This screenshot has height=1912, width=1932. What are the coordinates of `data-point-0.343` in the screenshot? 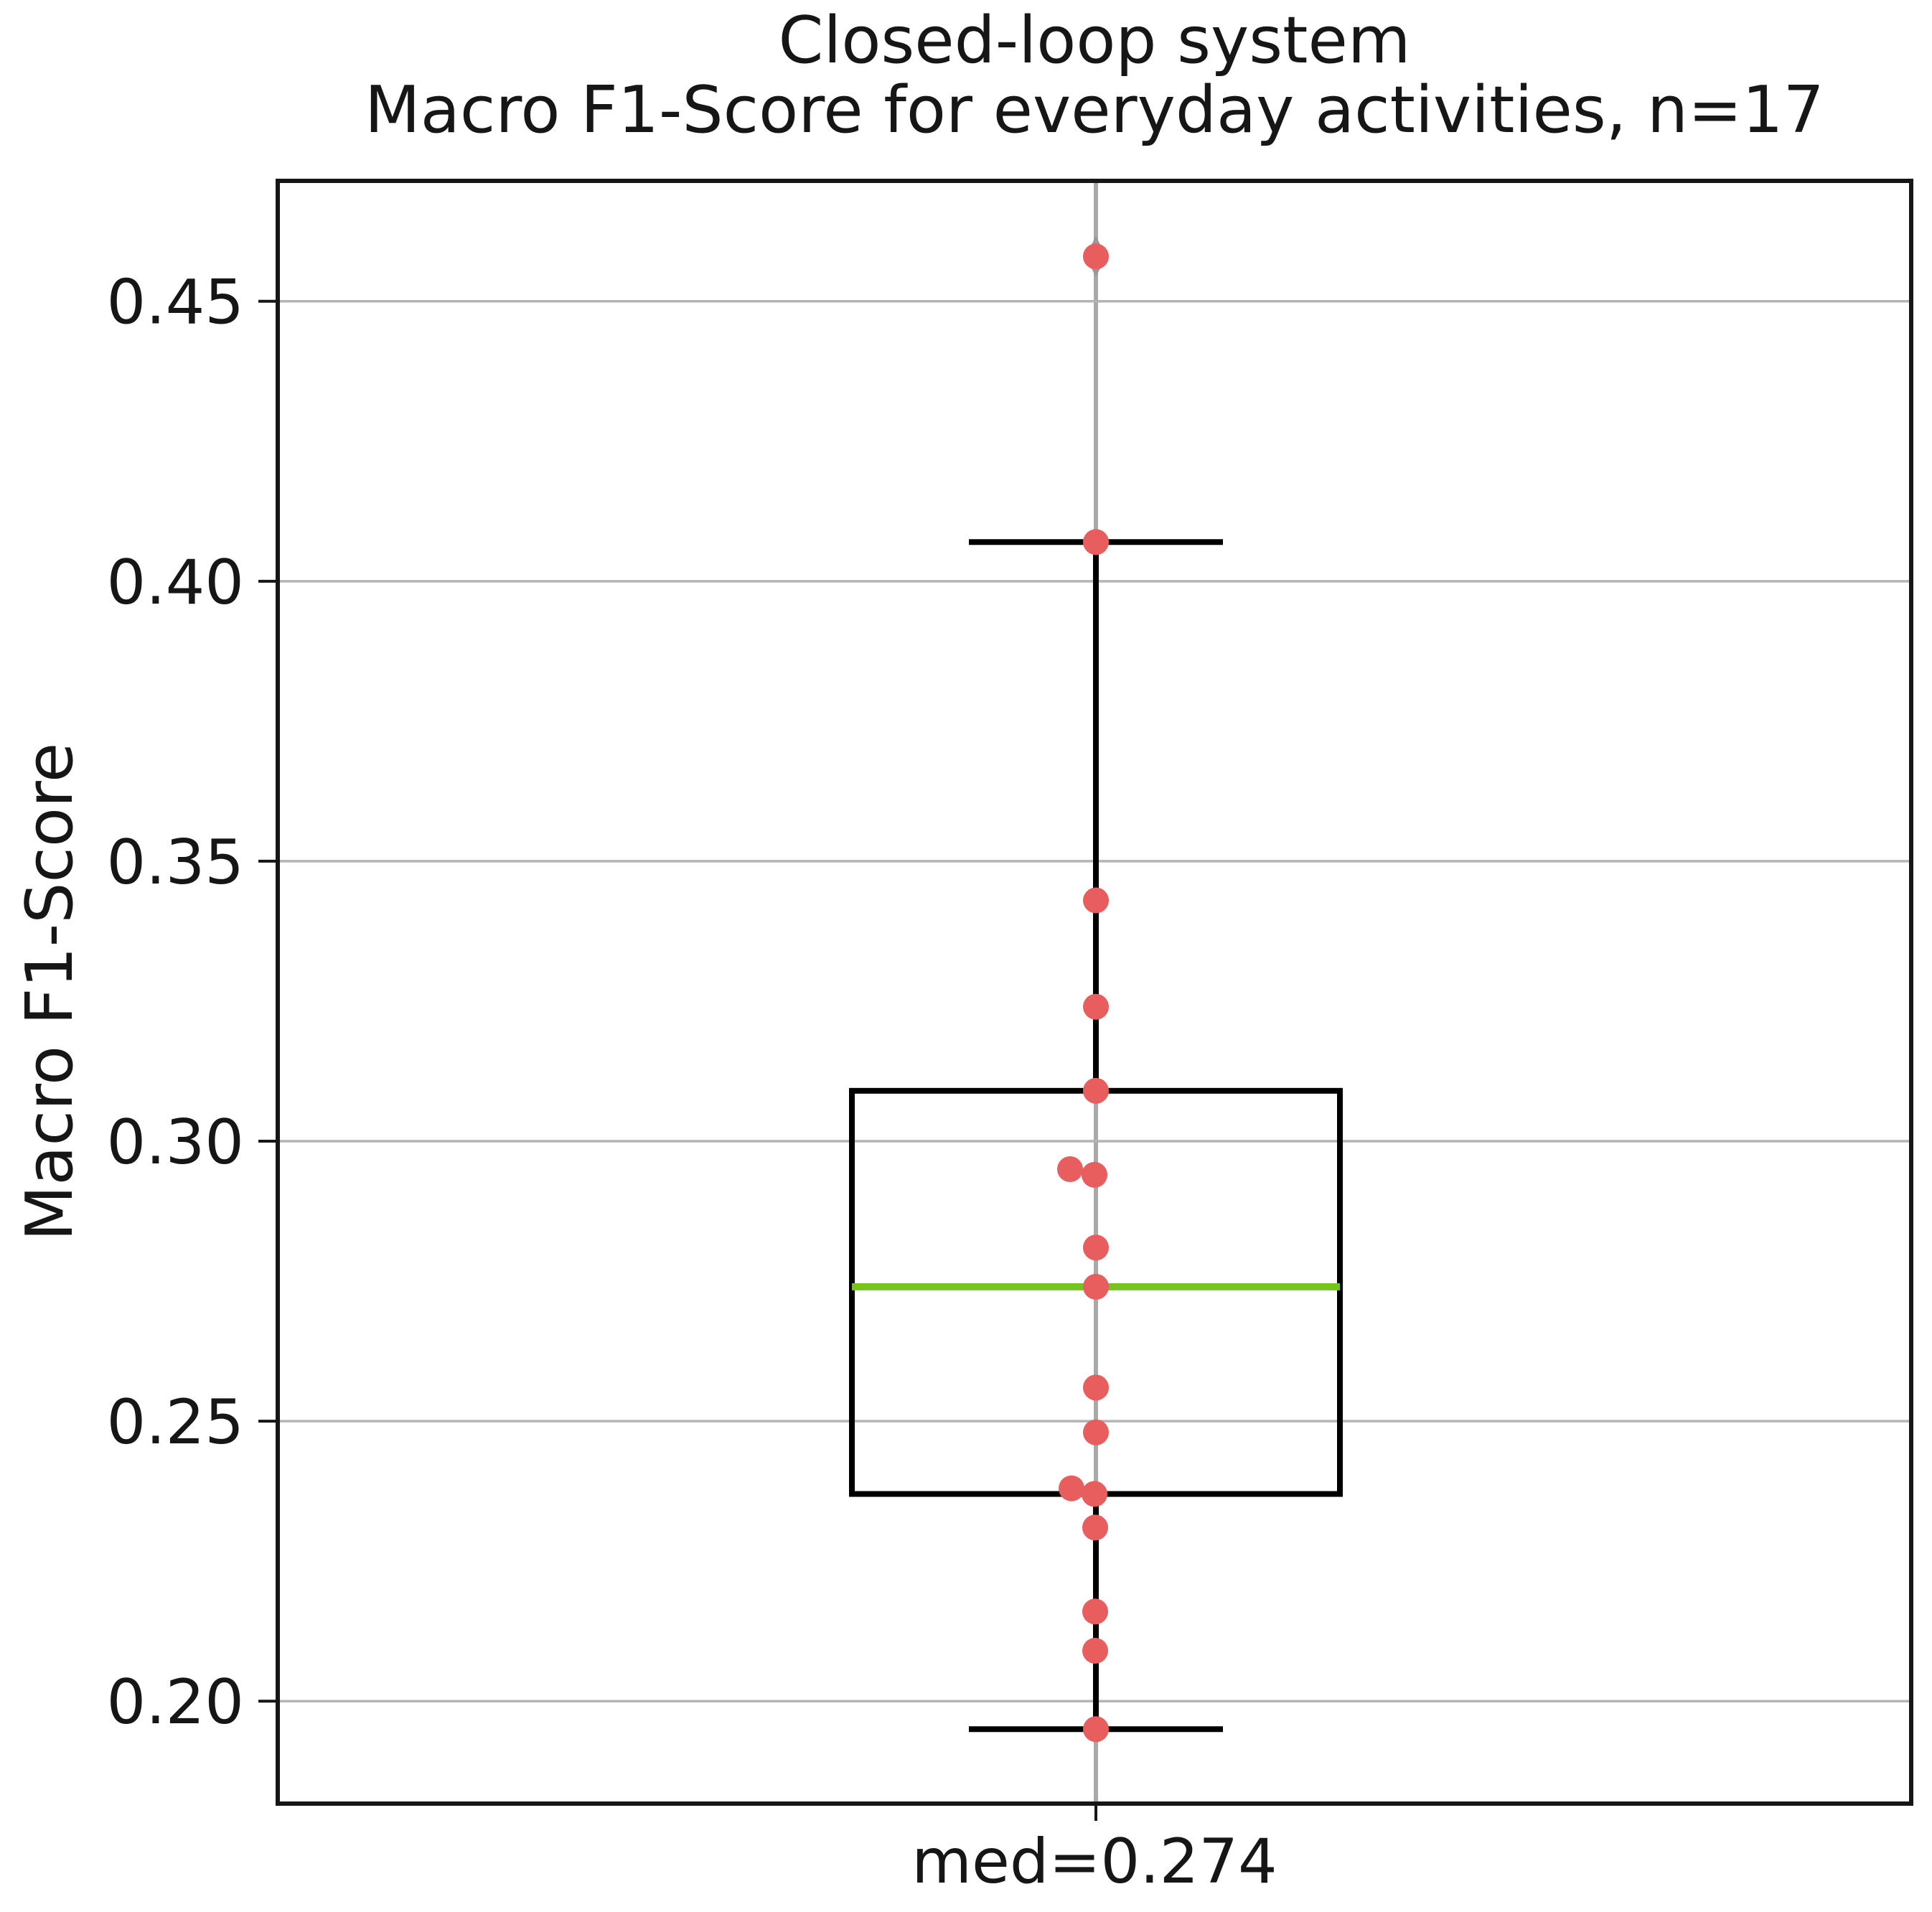 It's located at (1096, 900).